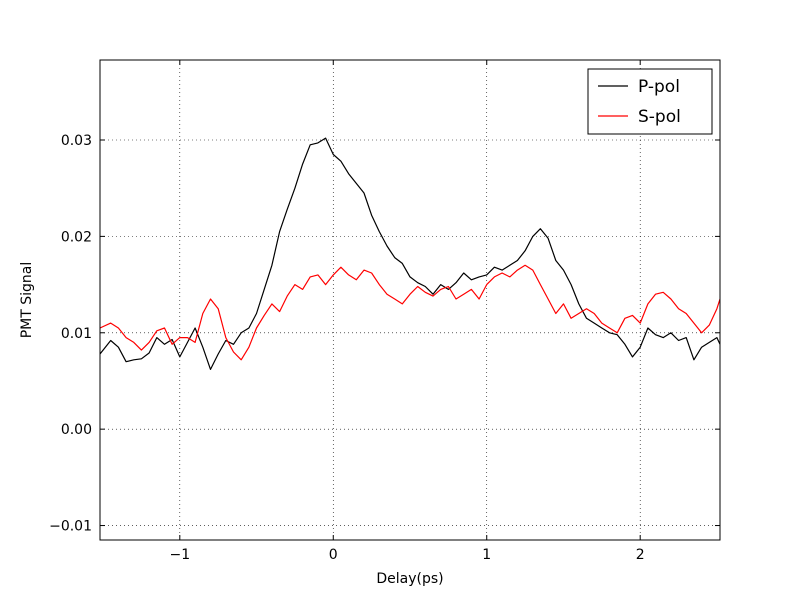 The width and height of the screenshot is (800, 600). I want to click on y-tick-label: 0.01, so click(76, 334).